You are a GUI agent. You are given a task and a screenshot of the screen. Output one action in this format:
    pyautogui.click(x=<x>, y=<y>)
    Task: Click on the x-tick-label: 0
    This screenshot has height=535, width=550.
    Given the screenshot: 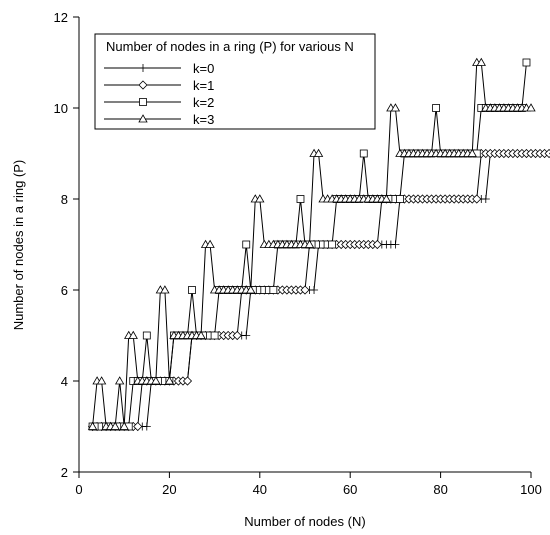 What is the action you would take?
    pyautogui.click(x=78, y=489)
    